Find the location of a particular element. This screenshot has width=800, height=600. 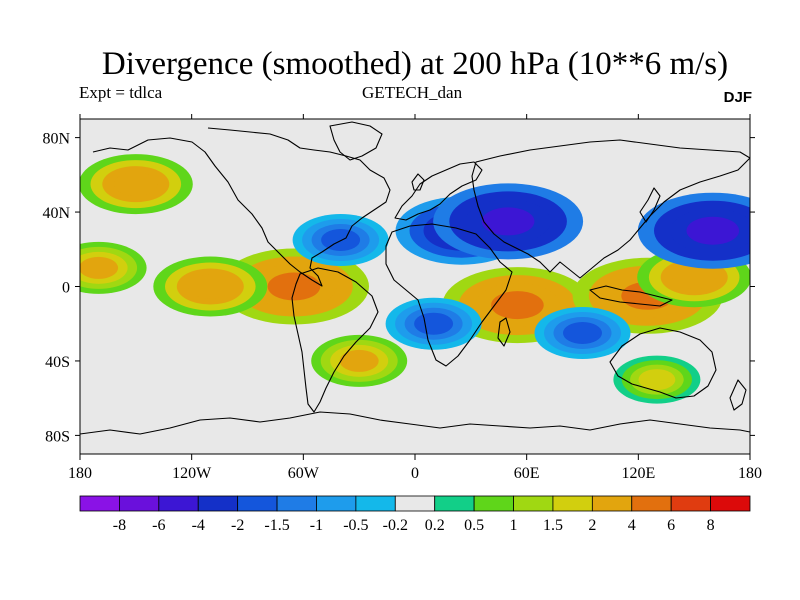

x-tick-label: 0 is located at coordinates (415, 473).